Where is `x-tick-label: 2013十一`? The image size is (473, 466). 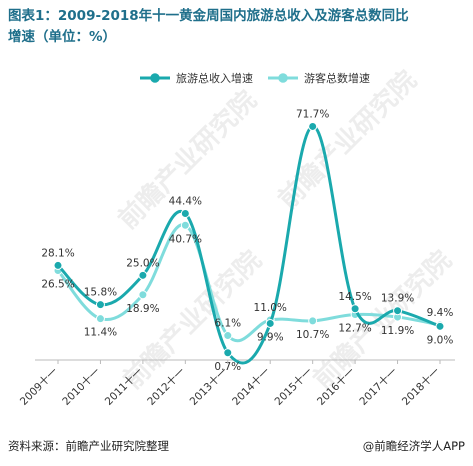 x-tick-label: 2013十一 is located at coordinates (208, 386).